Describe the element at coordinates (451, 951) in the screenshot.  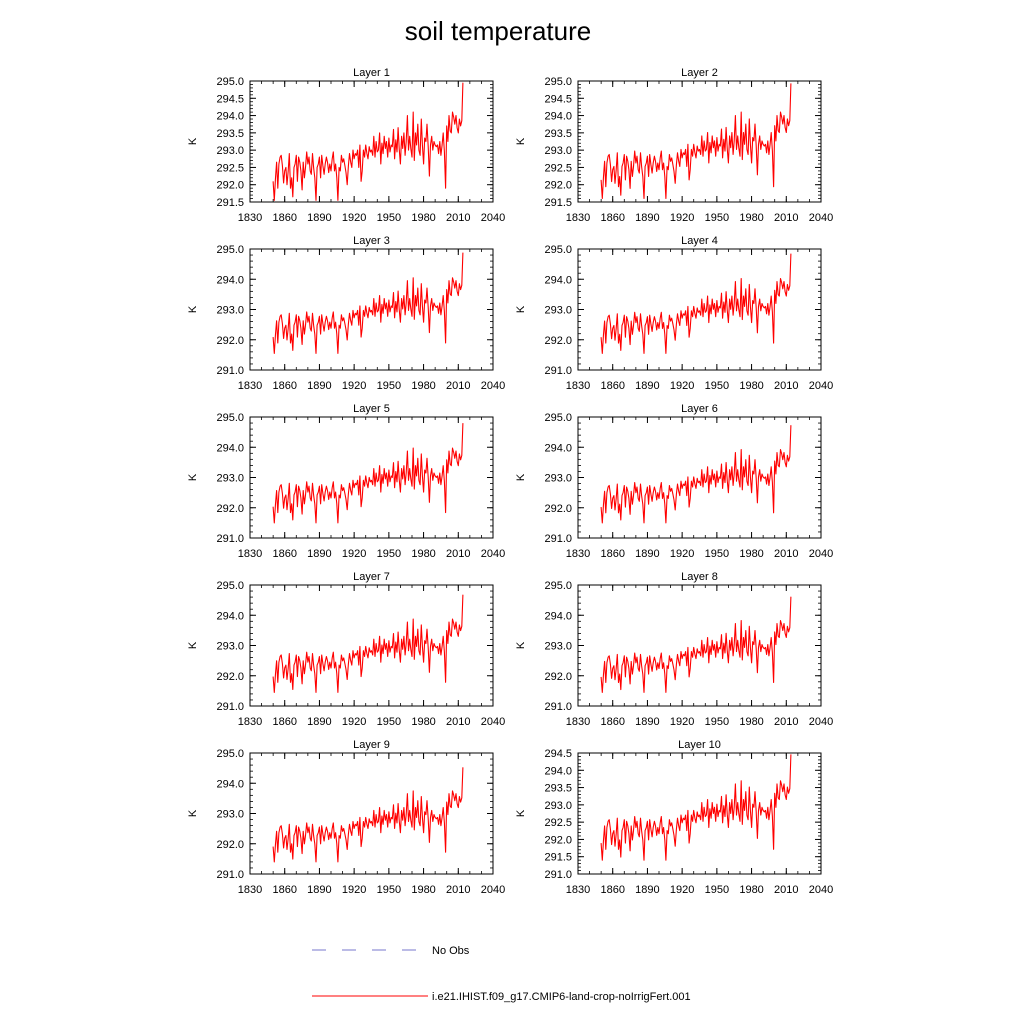
I see `legend-label-no-obs: No Obs` at that location.